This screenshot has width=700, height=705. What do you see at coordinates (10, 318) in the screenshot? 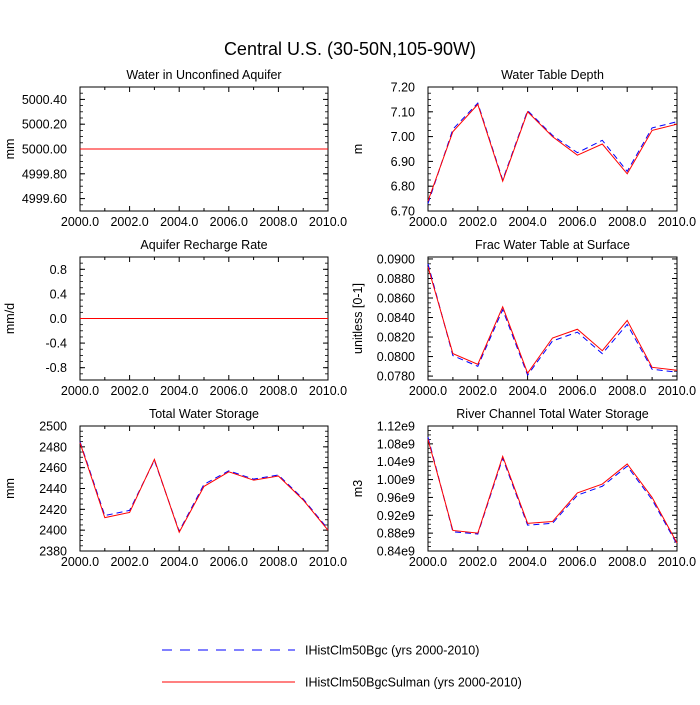
I see `y-axis-label: mm/d` at bounding box center [10, 318].